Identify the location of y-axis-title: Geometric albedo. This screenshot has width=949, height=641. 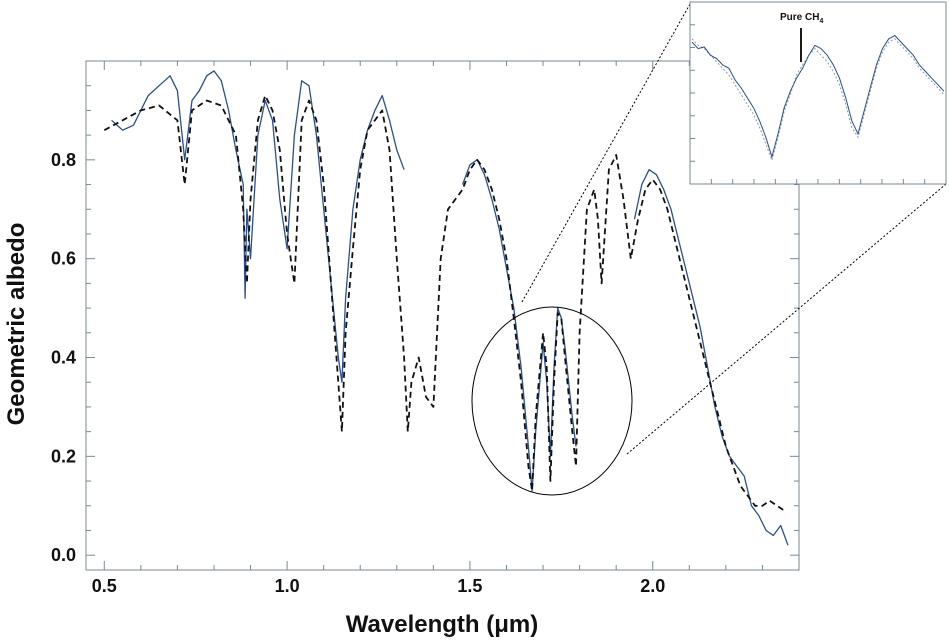
(16, 324).